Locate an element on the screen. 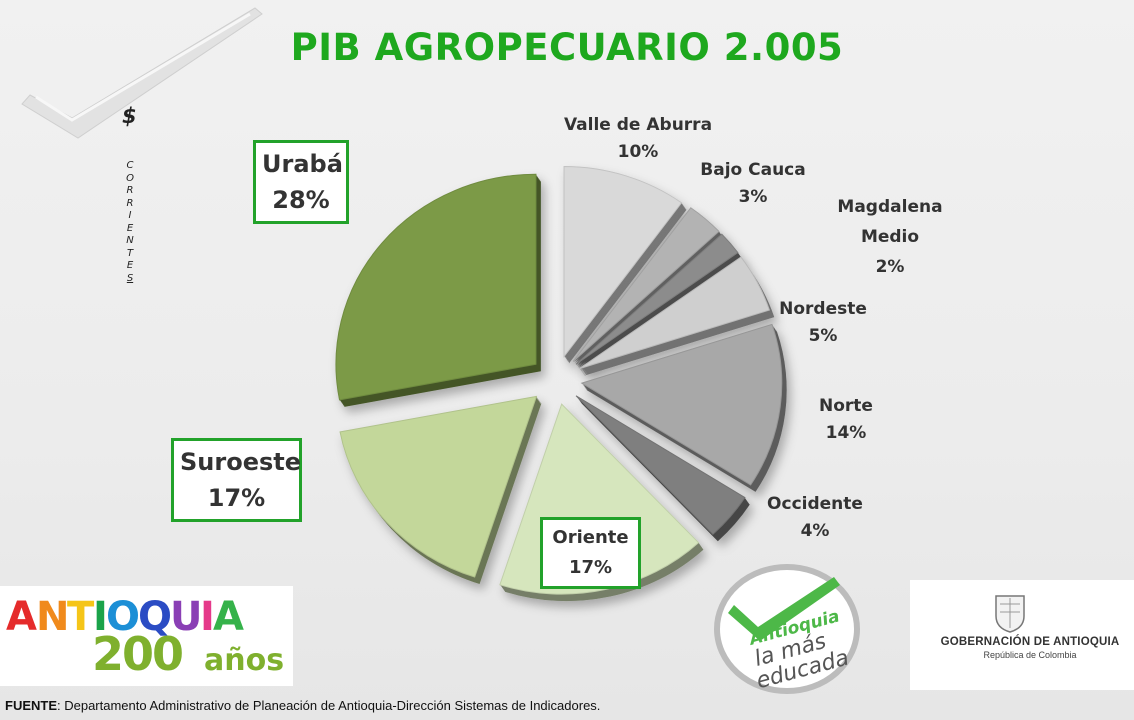 Image resolution: width=1134 pixels, height=720 pixels. pie-slice-urab- is located at coordinates (438, 290).